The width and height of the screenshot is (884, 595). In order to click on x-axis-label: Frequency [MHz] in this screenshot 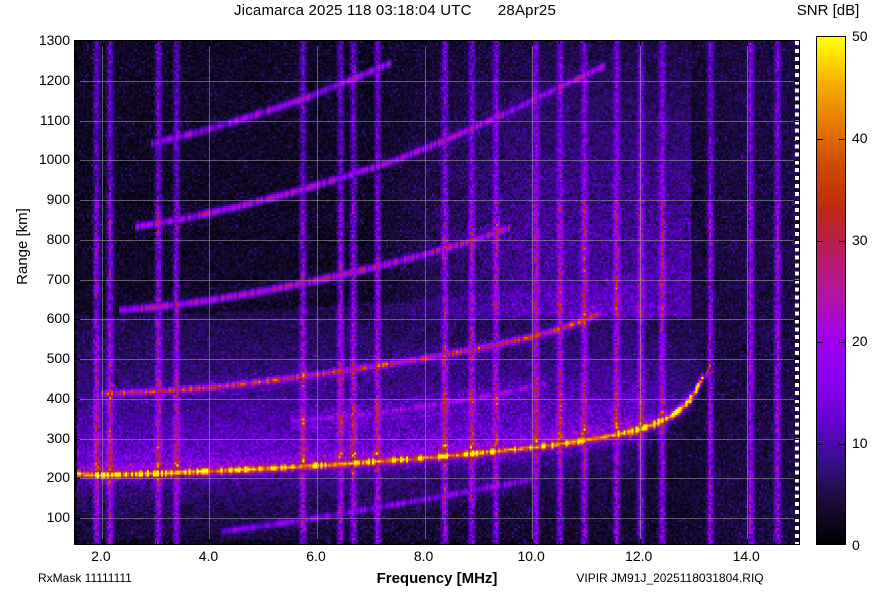, I will do `click(437, 578)`.